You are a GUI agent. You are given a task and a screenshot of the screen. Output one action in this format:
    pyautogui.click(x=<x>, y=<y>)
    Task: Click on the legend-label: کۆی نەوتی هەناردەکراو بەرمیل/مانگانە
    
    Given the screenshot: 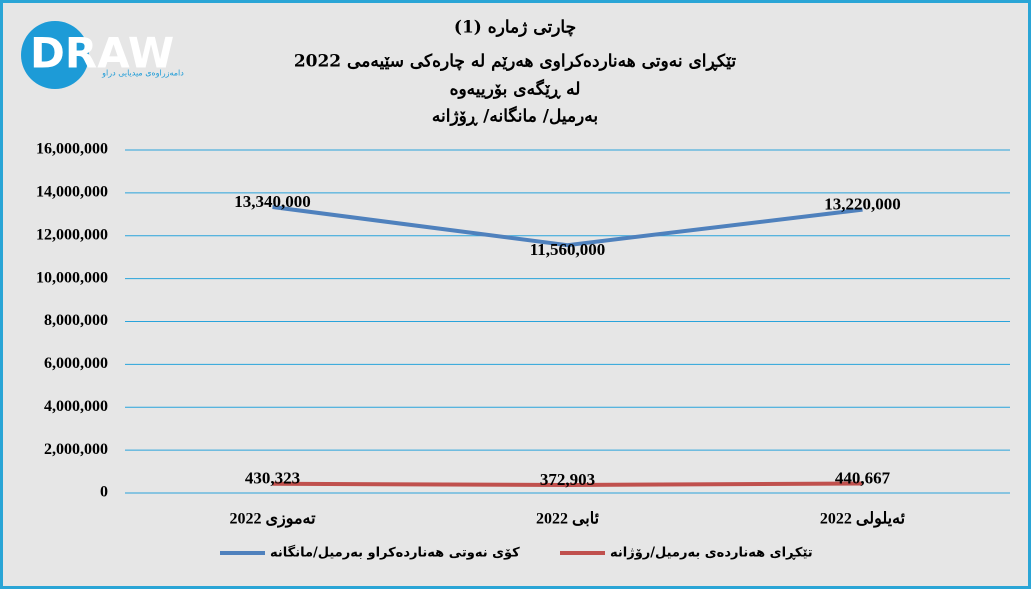 What is the action you would take?
    pyautogui.click(x=395, y=553)
    